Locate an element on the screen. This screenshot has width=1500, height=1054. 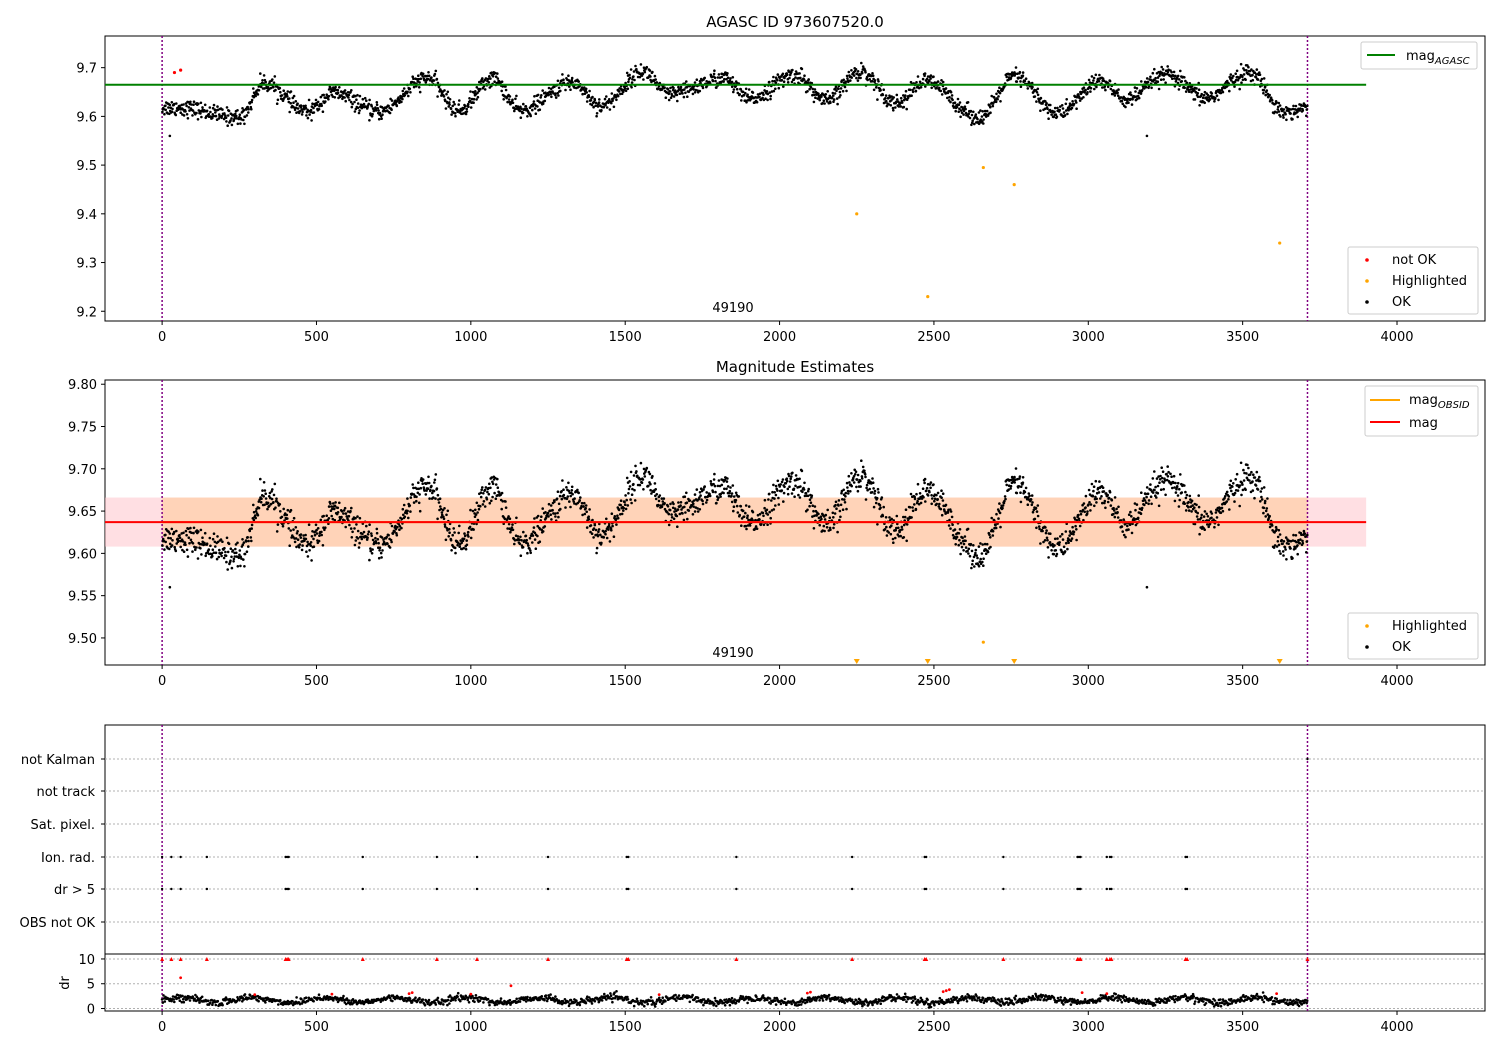
flag-row-label: not track is located at coordinates (65, 792).